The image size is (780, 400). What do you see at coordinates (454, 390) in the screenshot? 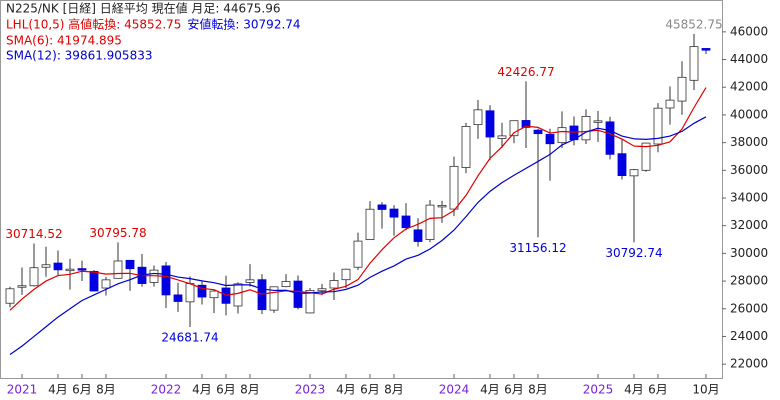
I see `x-tick-label: 2024` at bounding box center [454, 390].